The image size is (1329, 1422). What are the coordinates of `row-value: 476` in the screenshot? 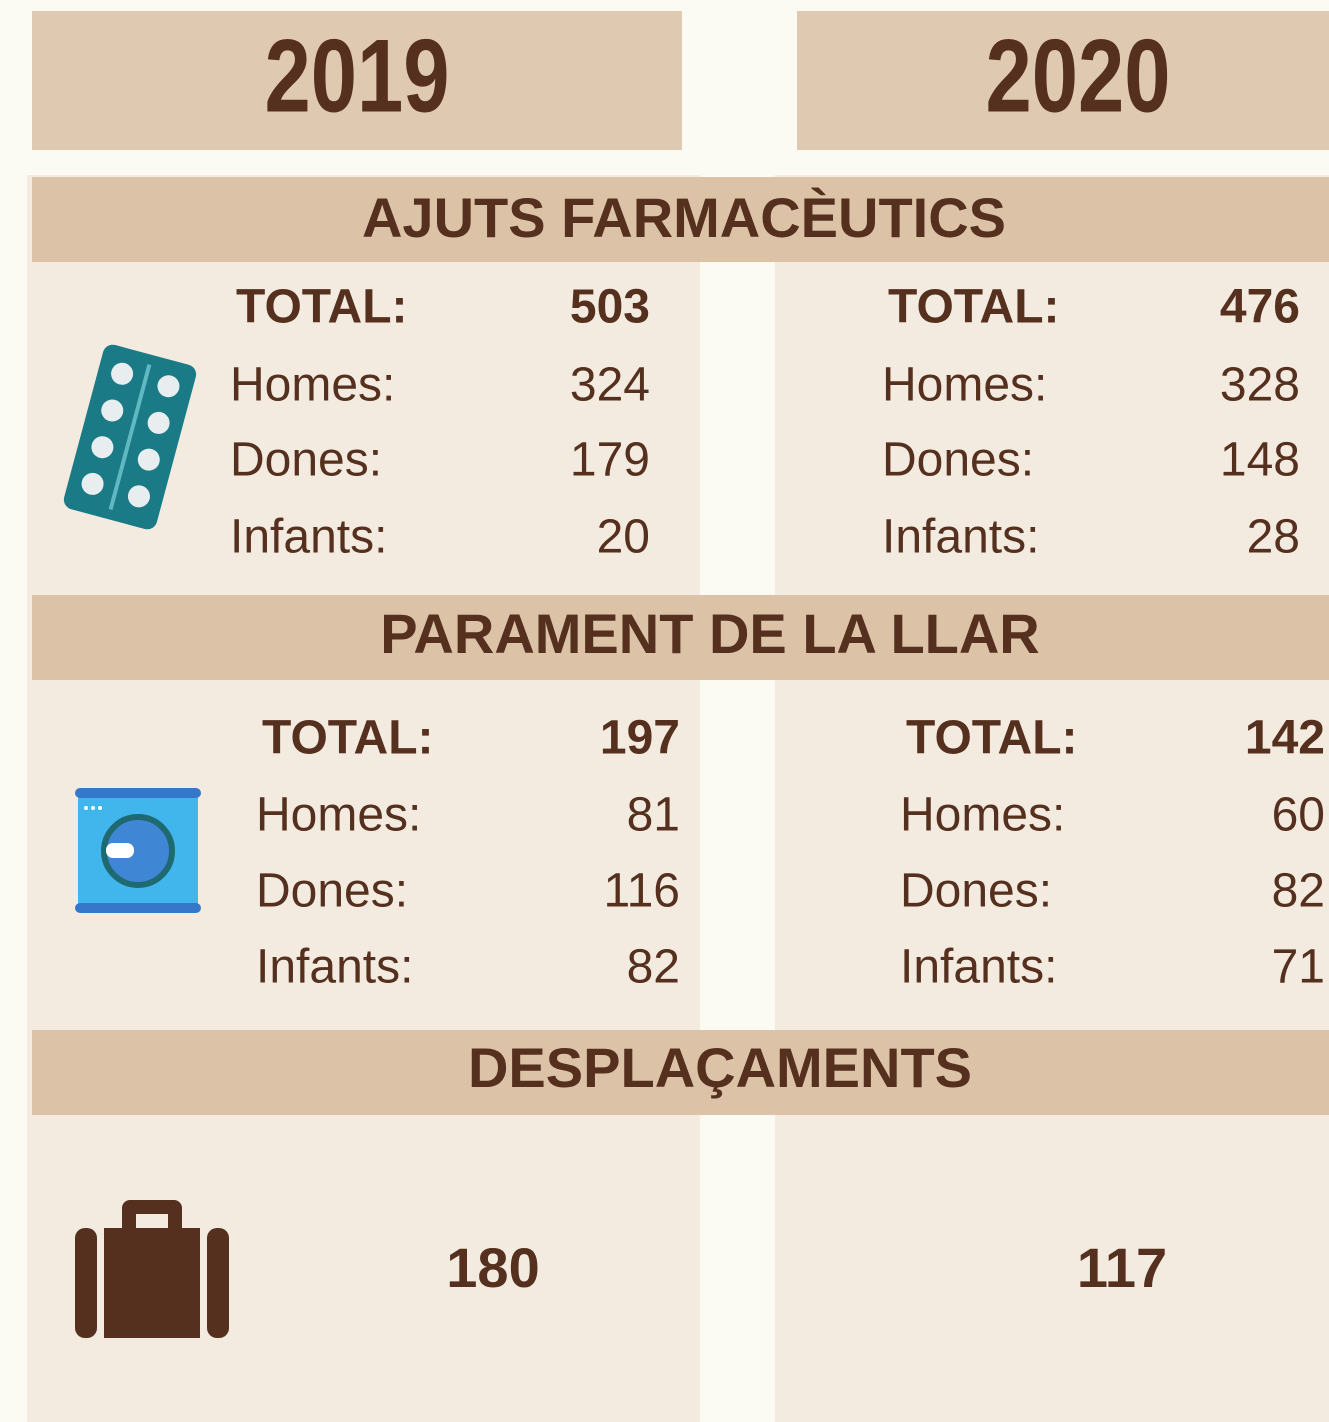 It's located at (1260, 307).